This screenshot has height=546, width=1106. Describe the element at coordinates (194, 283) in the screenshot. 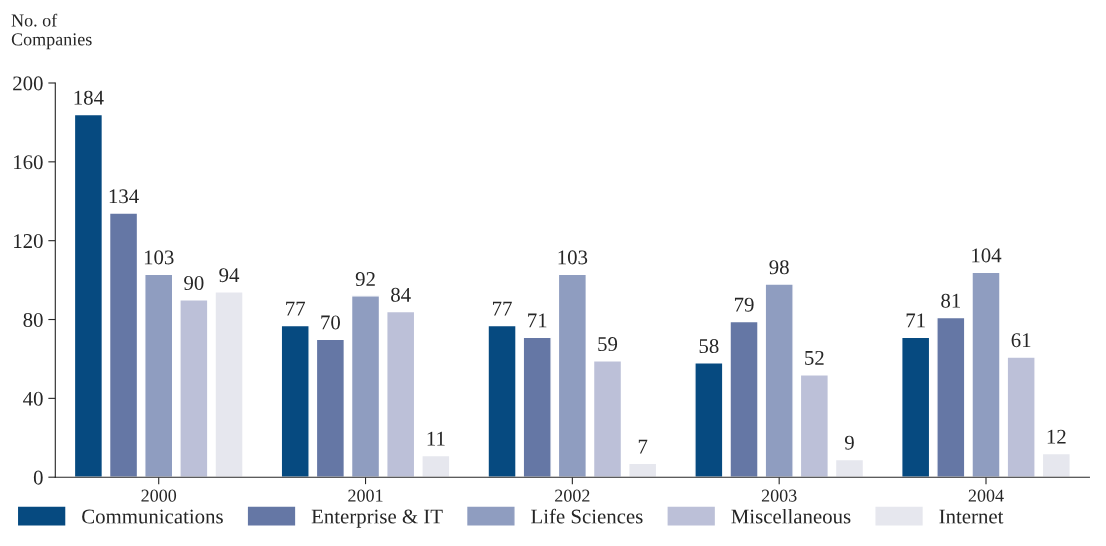

I see `data-label: 90` at that location.